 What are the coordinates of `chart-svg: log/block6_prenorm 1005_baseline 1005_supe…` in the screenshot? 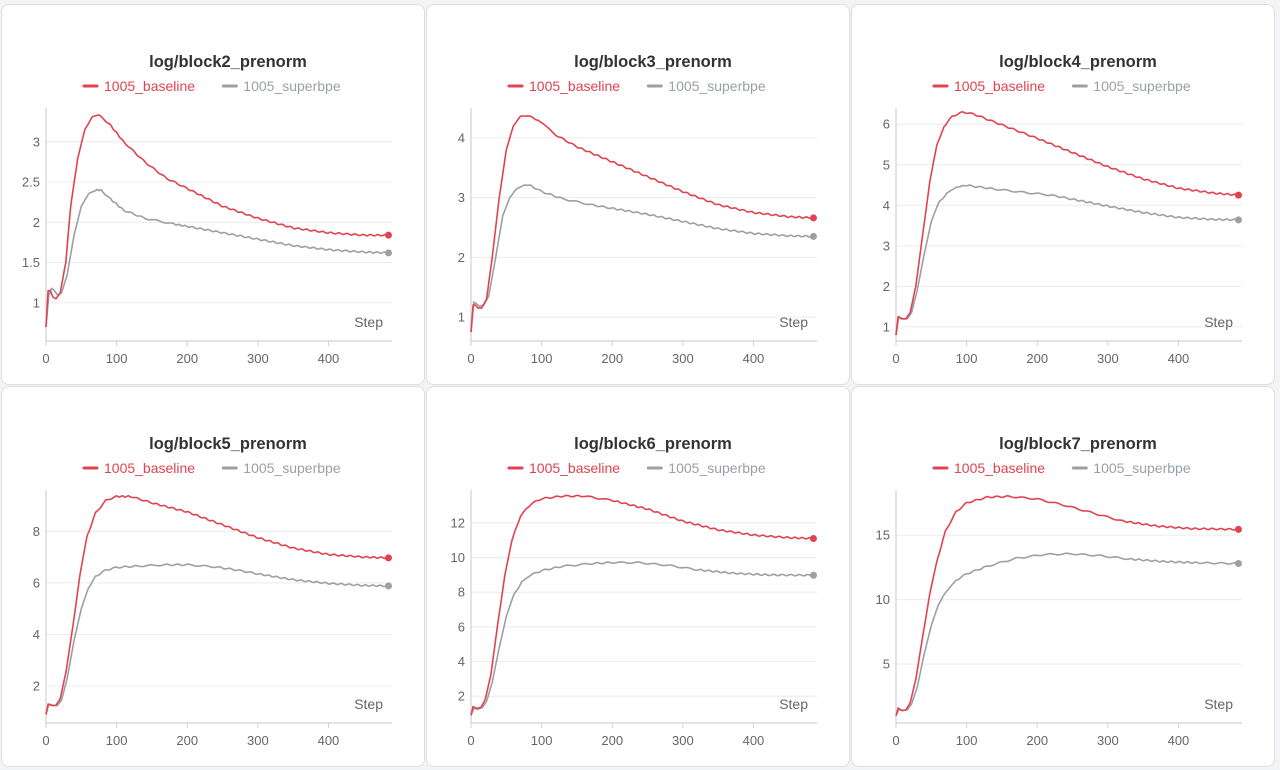 It's located at (634, 591).